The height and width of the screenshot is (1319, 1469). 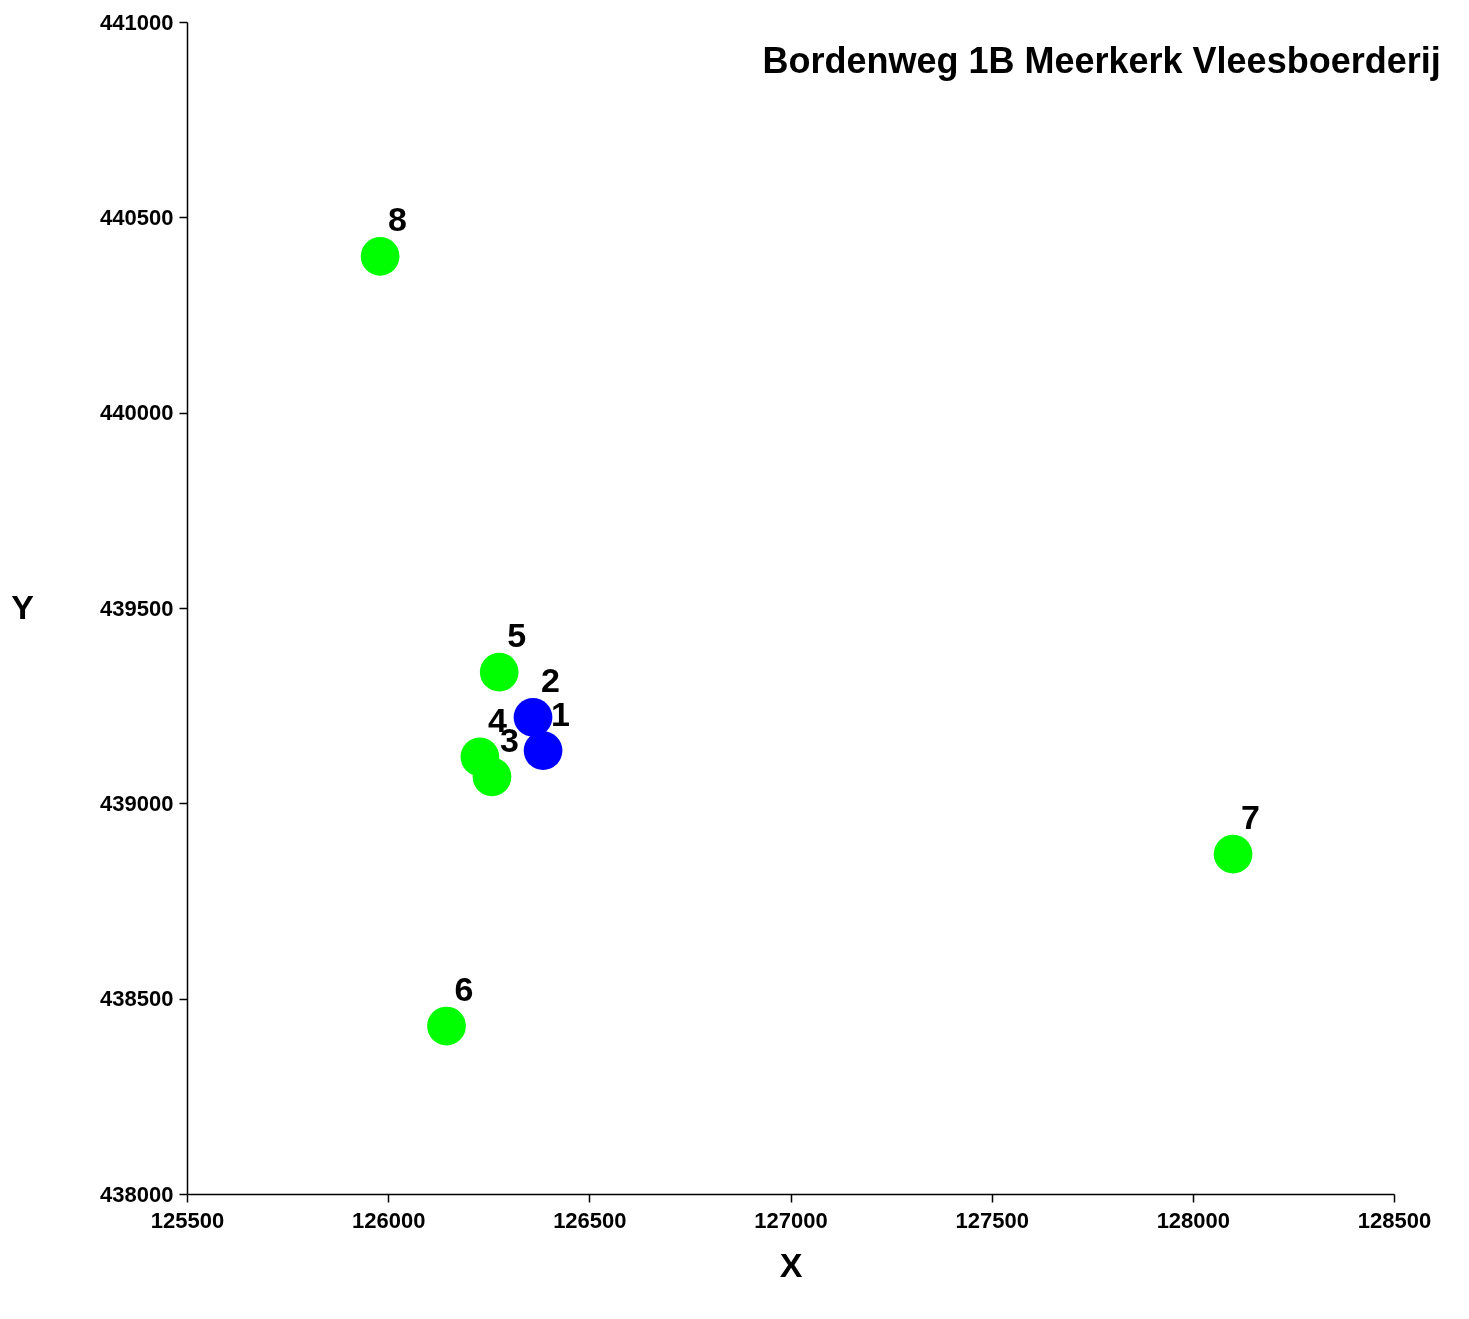 What do you see at coordinates (137, 1194) in the screenshot?
I see `y-tick-label: 438000` at bounding box center [137, 1194].